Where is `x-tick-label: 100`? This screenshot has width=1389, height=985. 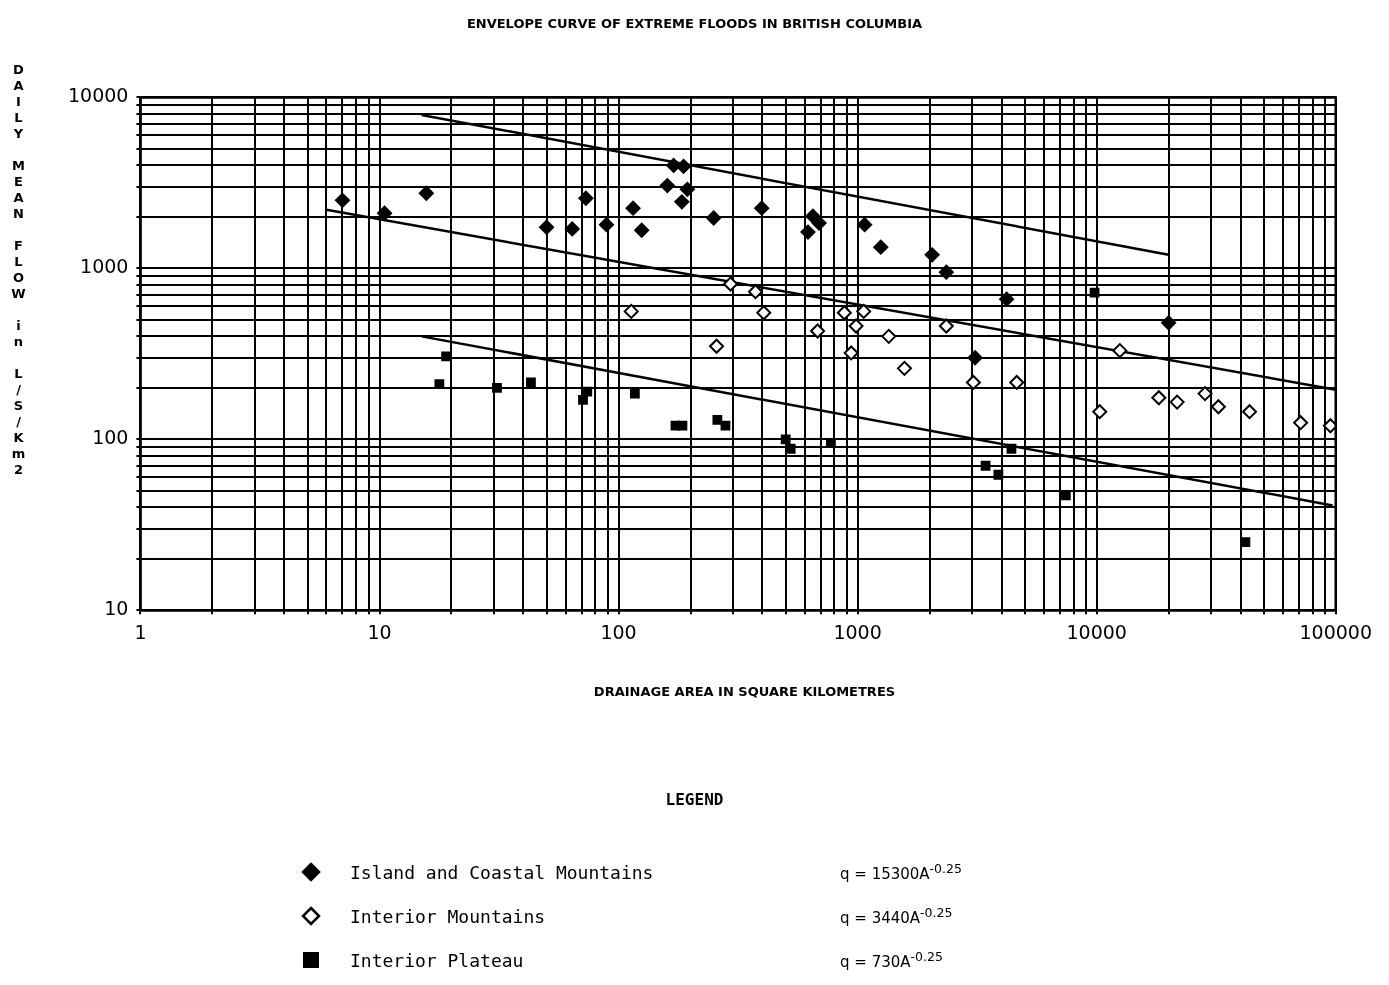
x-tick-label: 100 is located at coordinates (618, 631).